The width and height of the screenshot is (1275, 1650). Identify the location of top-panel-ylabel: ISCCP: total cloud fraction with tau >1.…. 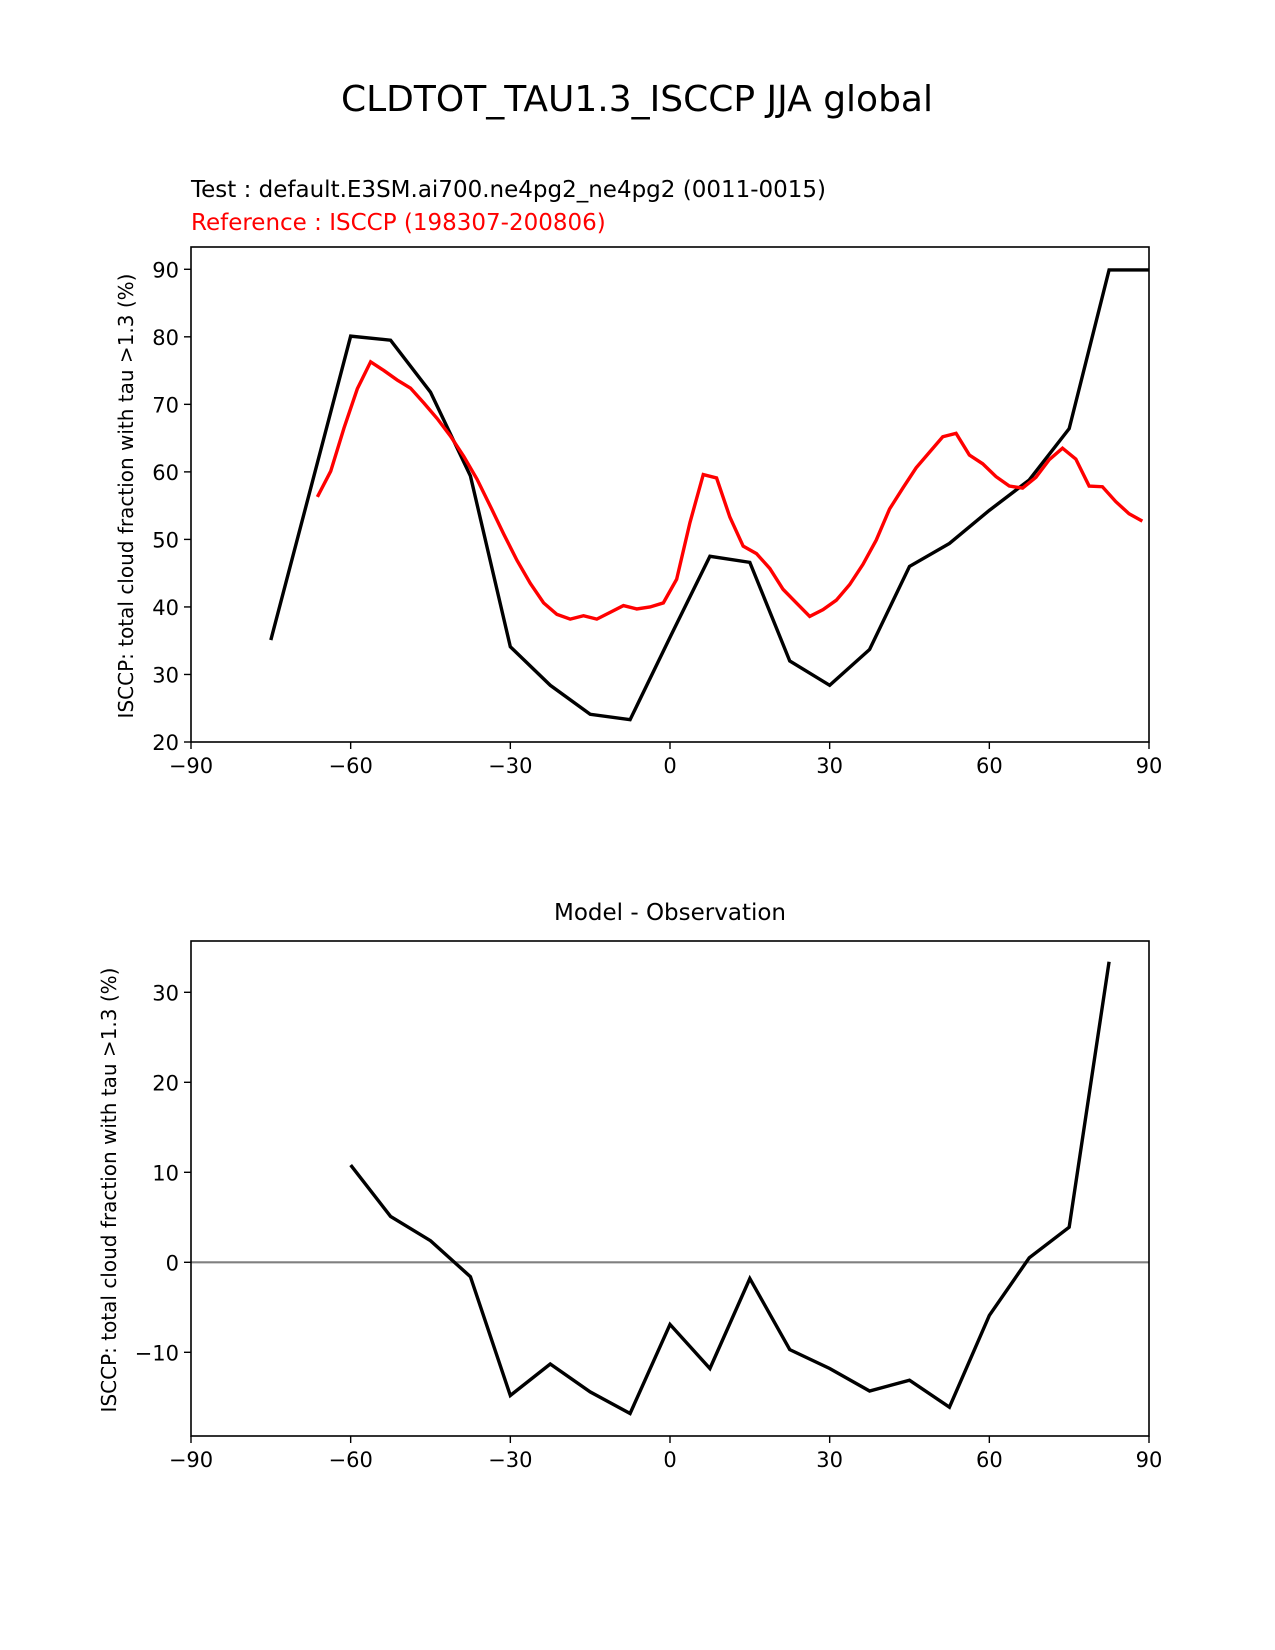
(126, 496).